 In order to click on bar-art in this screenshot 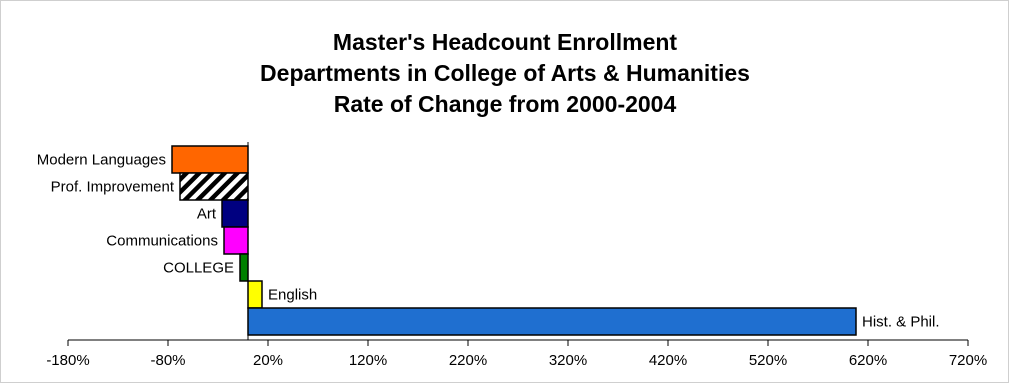, I will do `click(235, 213)`.